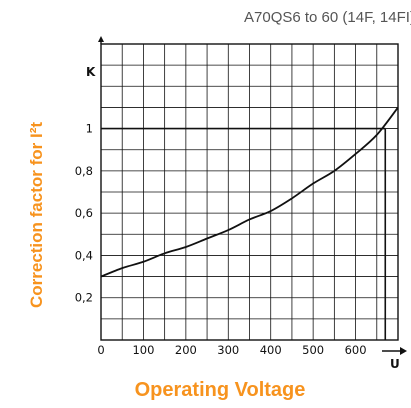  I want to click on y-axis-symbol: K, so click(91, 72).